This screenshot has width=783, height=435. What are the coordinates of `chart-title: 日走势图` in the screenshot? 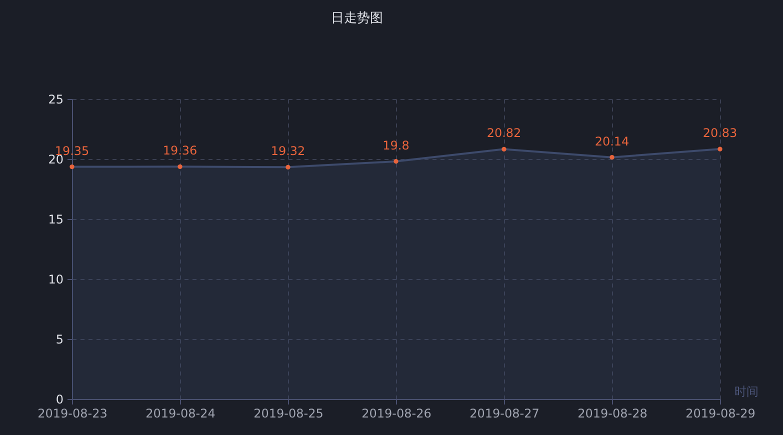 It's located at (357, 18).